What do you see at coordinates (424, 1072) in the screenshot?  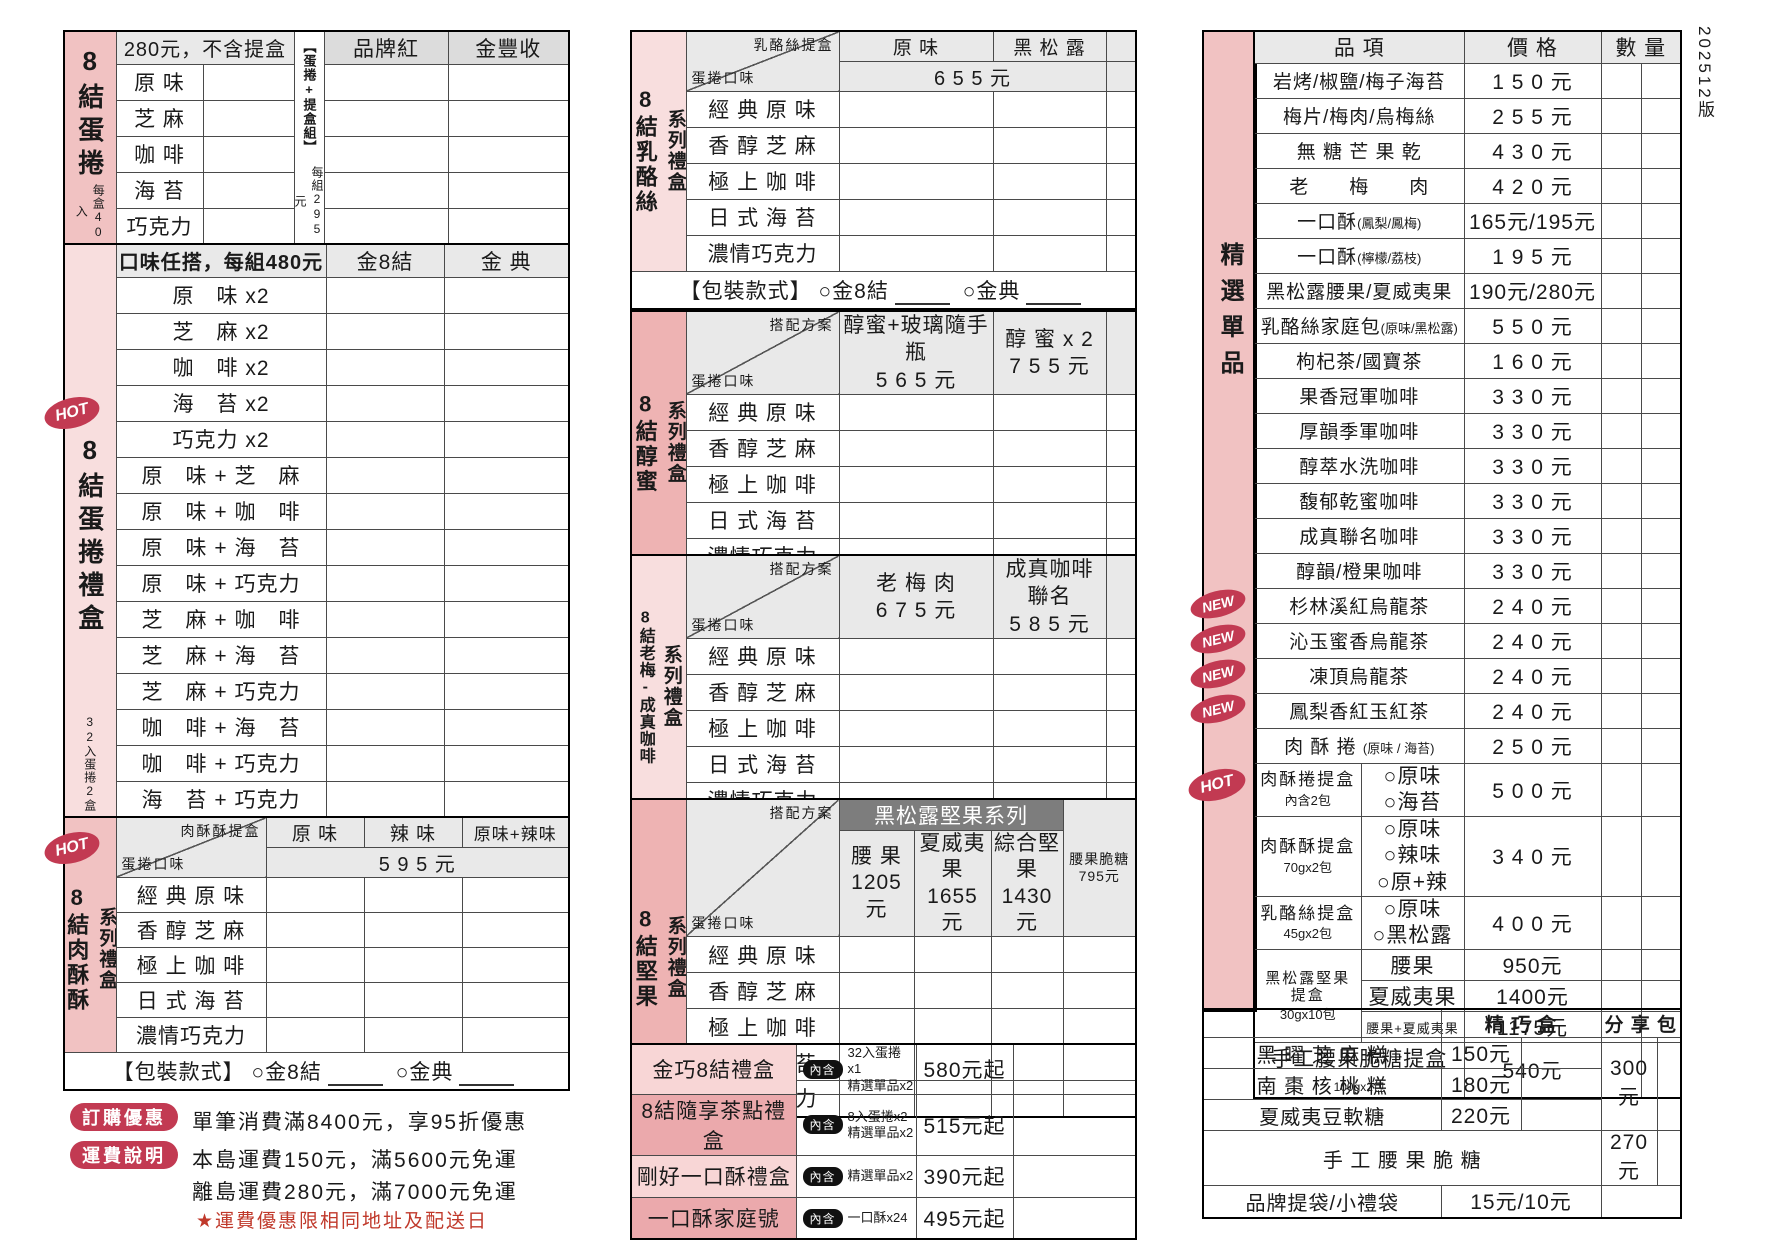 I see `packaging-option-golden: ○金典` at bounding box center [424, 1072].